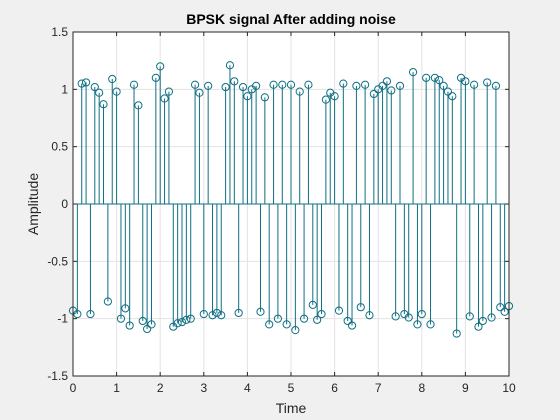 This screenshot has width=560, height=420. What do you see at coordinates (247, 388) in the screenshot?
I see `x-tick-label-4: 4` at bounding box center [247, 388].